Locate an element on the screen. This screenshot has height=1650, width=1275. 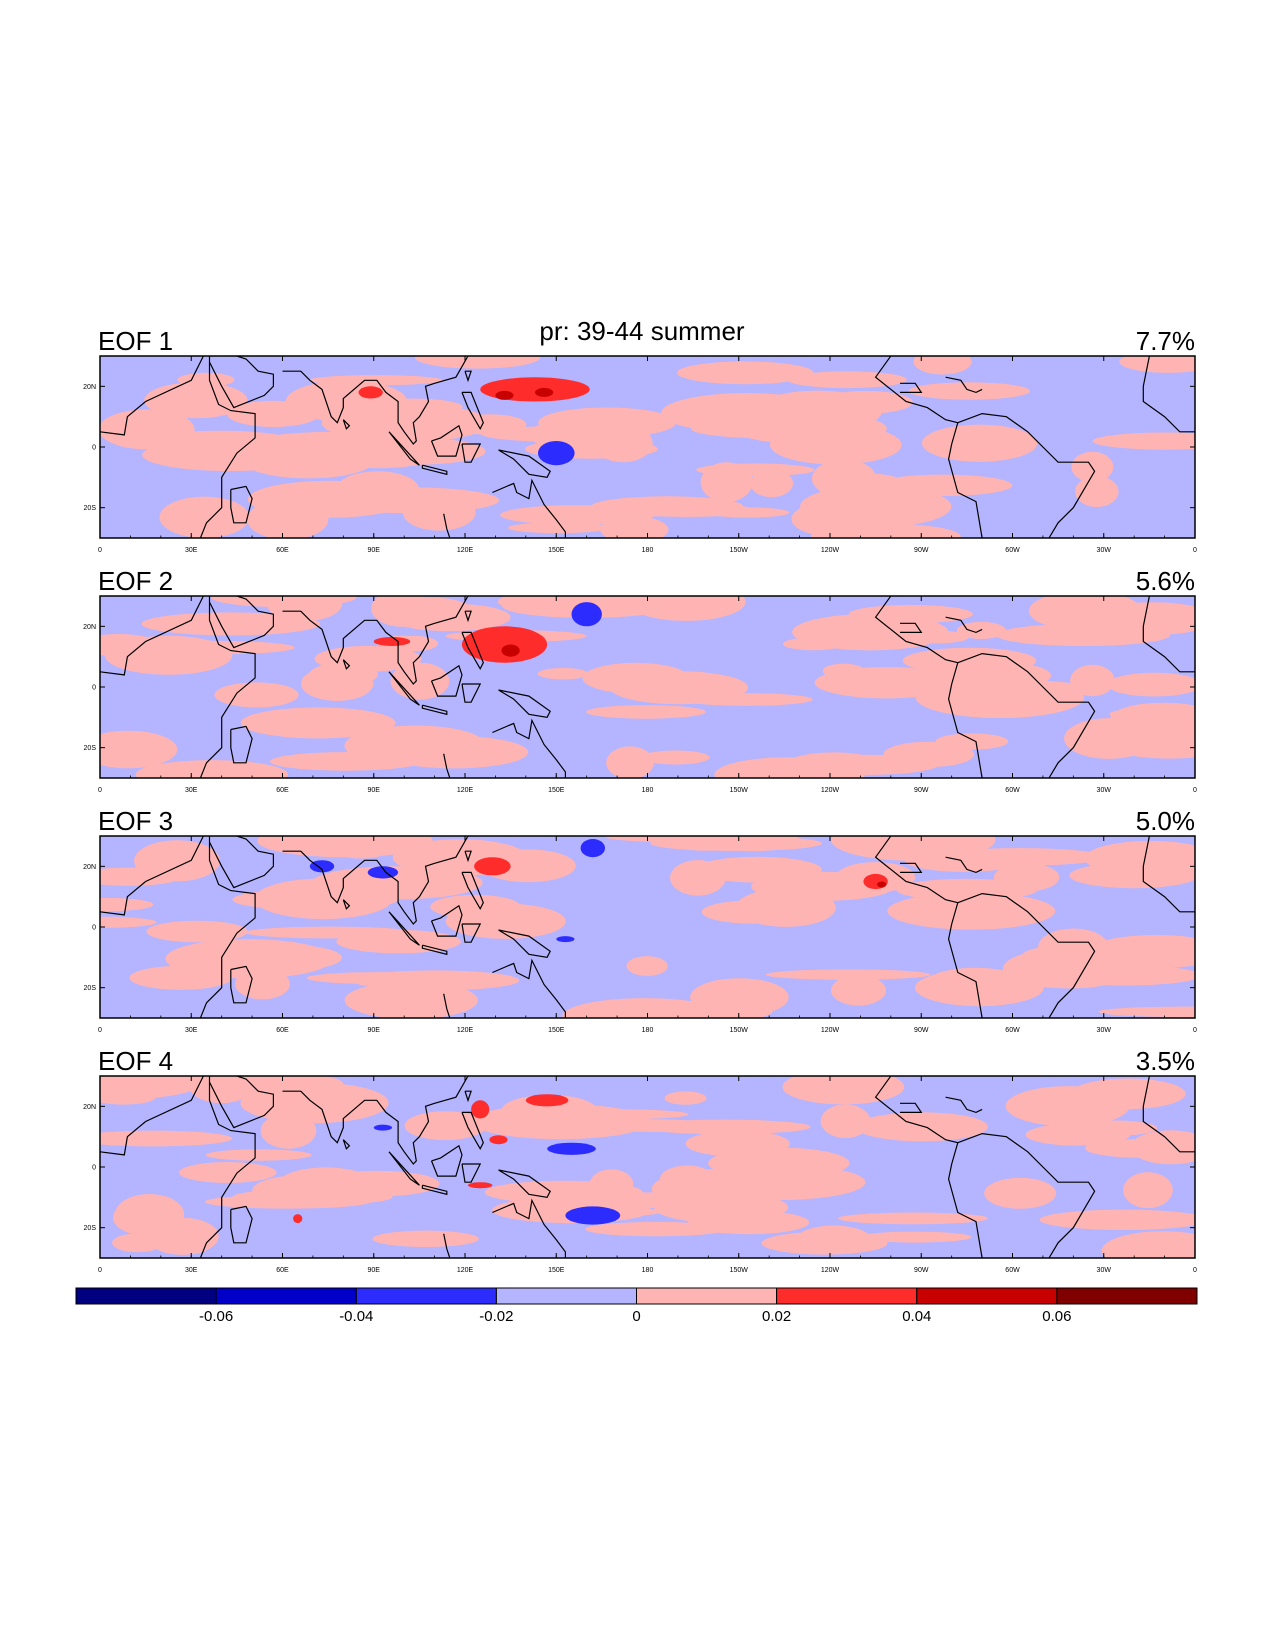
x-tick-label: 150E is located at coordinates (556, 790).